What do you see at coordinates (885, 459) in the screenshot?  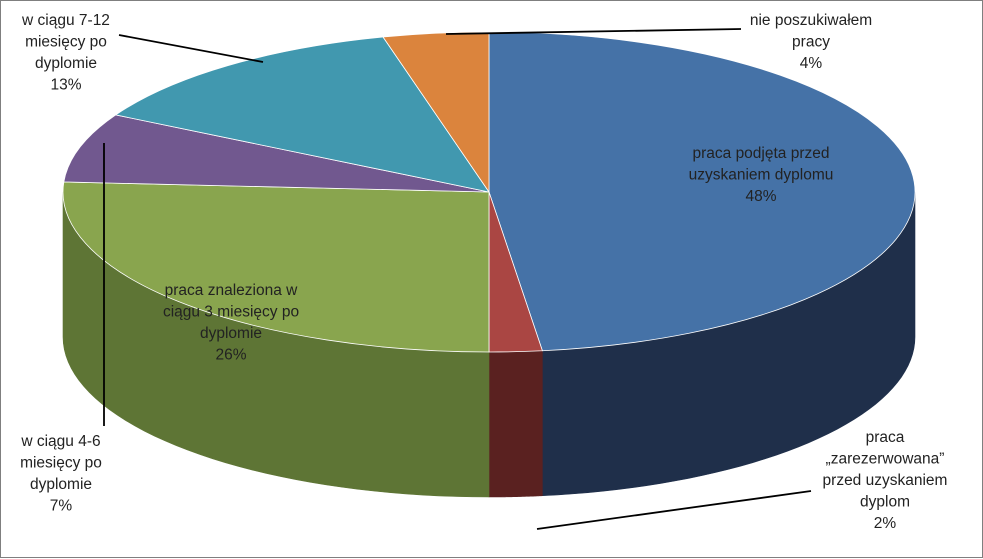 I see `slice-label-line: „zarezerwowana”` at bounding box center [885, 459].